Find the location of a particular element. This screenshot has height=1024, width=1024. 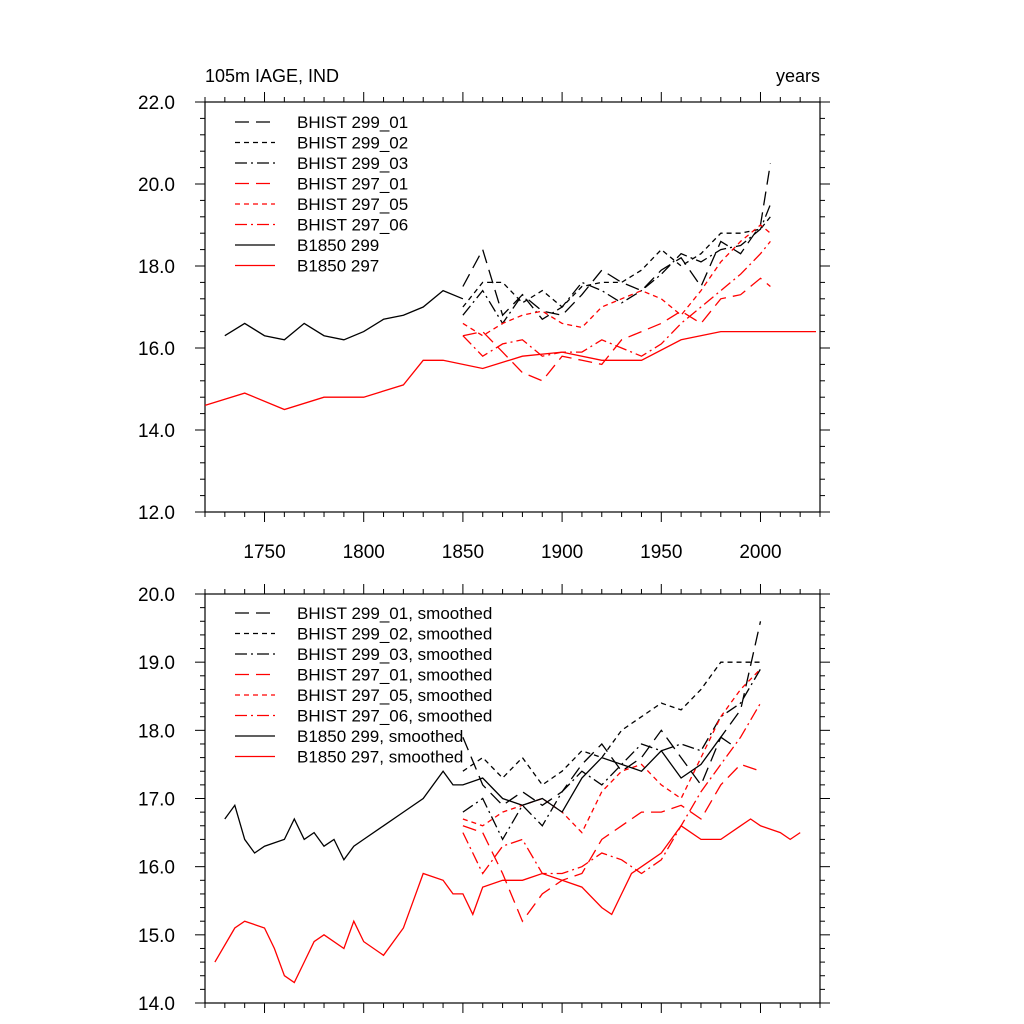

chart-title: 105m IAGE, IND is located at coordinates (272, 76).